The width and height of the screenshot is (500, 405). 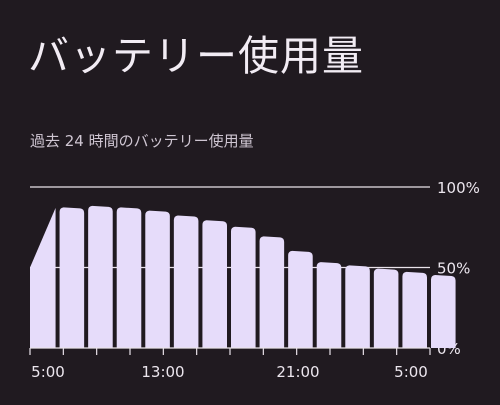 I want to click on x-tick-label: 21:00, so click(x=297, y=372).